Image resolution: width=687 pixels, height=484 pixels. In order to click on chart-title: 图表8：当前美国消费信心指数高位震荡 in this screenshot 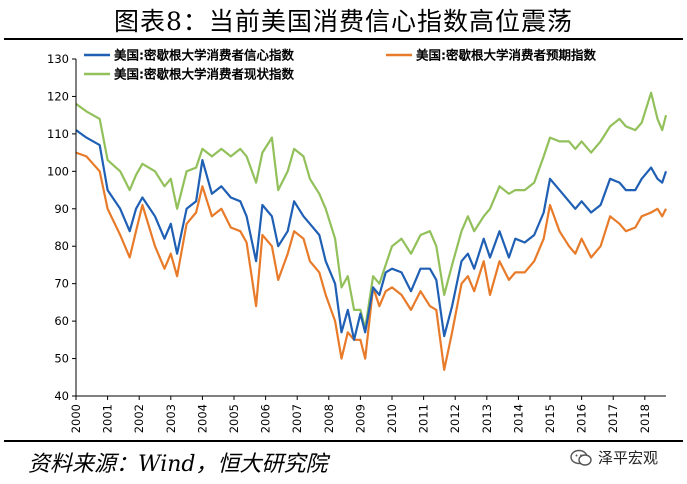, I will do `click(343, 21)`.